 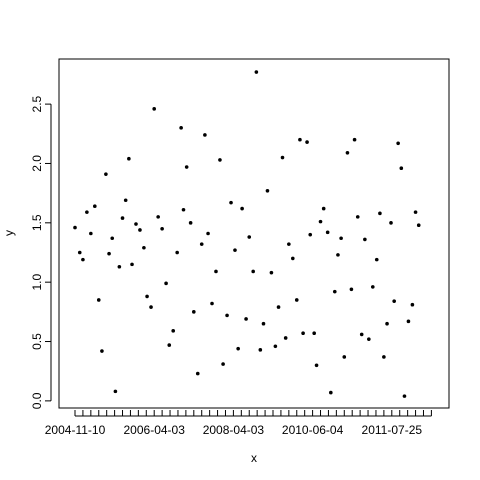 What do you see at coordinates (37, 163) in the screenshot?
I see `y-tick-label: 2.0` at bounding box center [37, 163].